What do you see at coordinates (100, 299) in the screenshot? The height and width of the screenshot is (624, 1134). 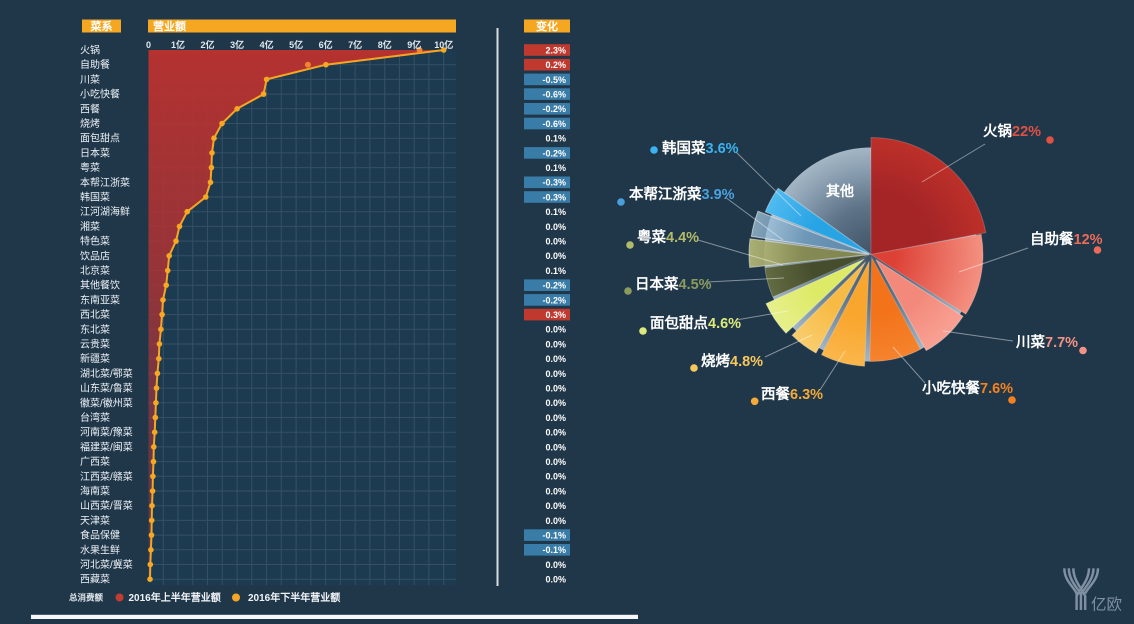 I see `svg-text: 东南亚菜` at bounding box center [100, 299].